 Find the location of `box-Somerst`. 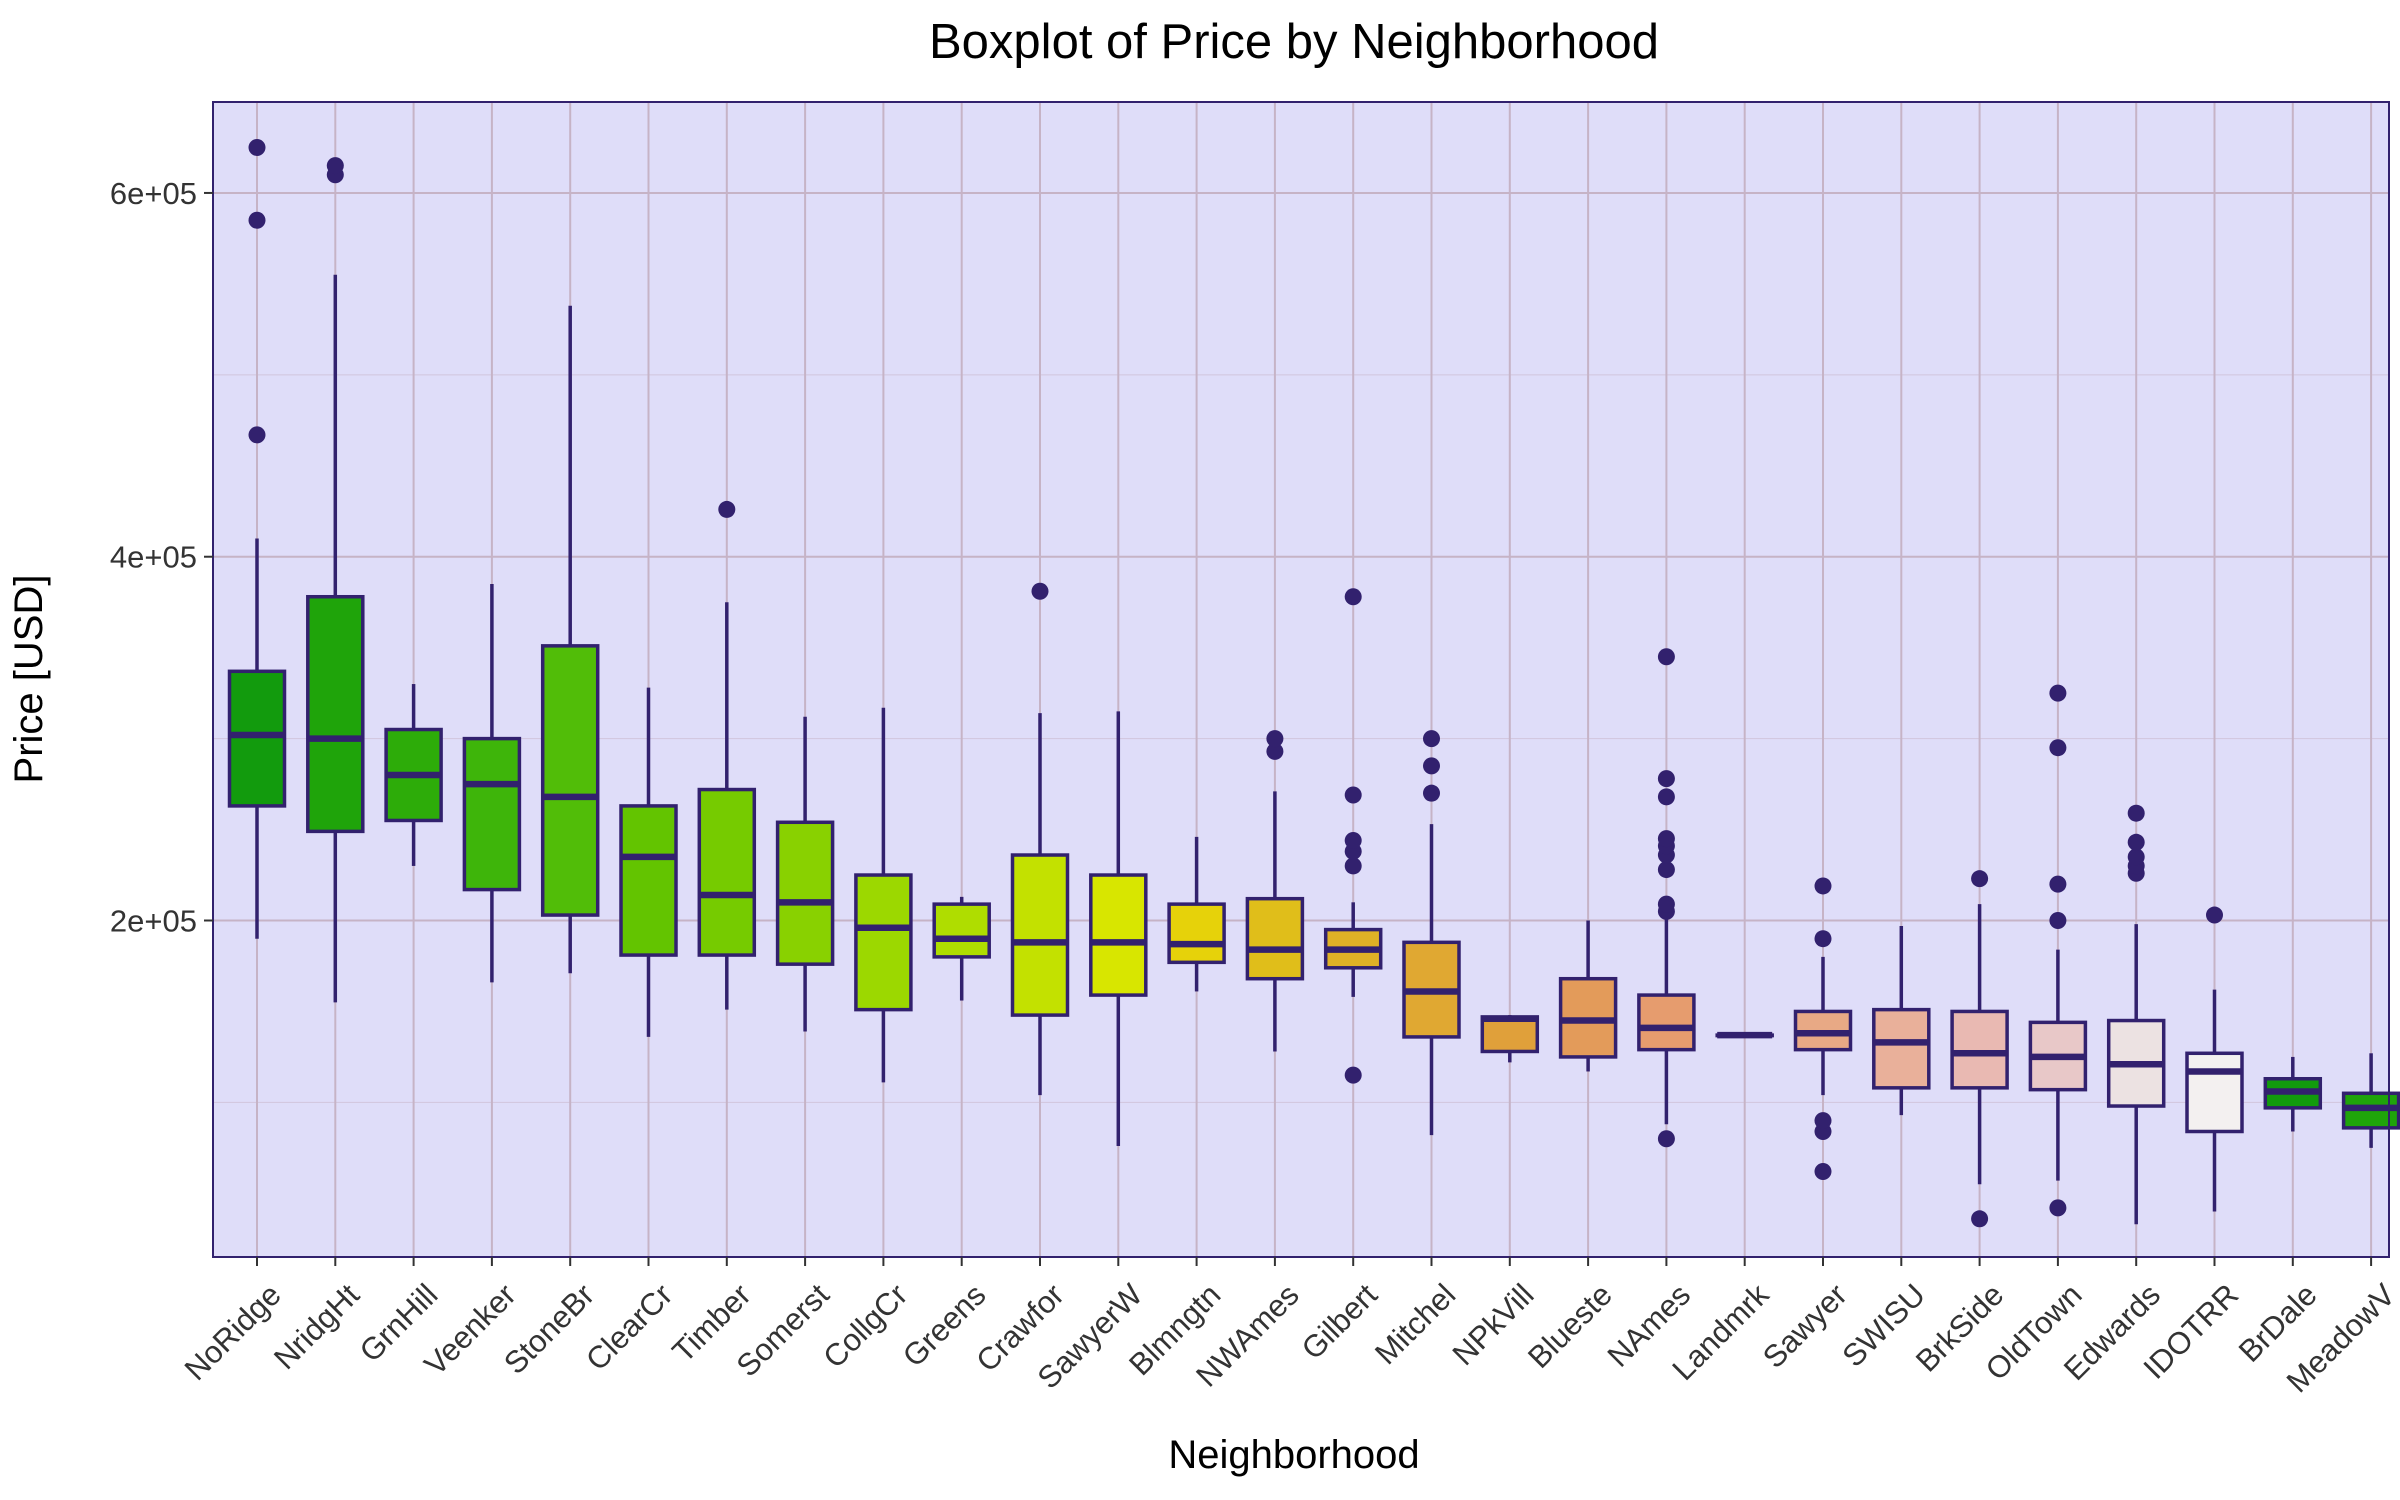

box-Somerst is located at coordinates (805, 874).